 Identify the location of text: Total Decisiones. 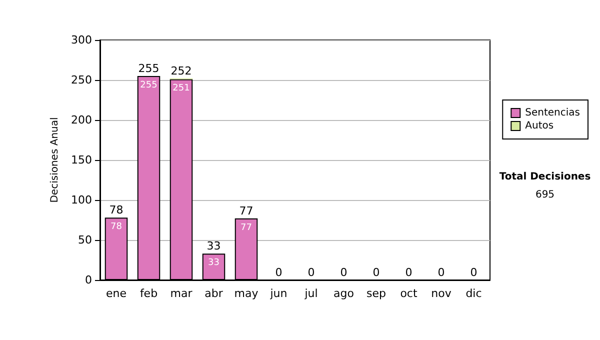
(545, 177).